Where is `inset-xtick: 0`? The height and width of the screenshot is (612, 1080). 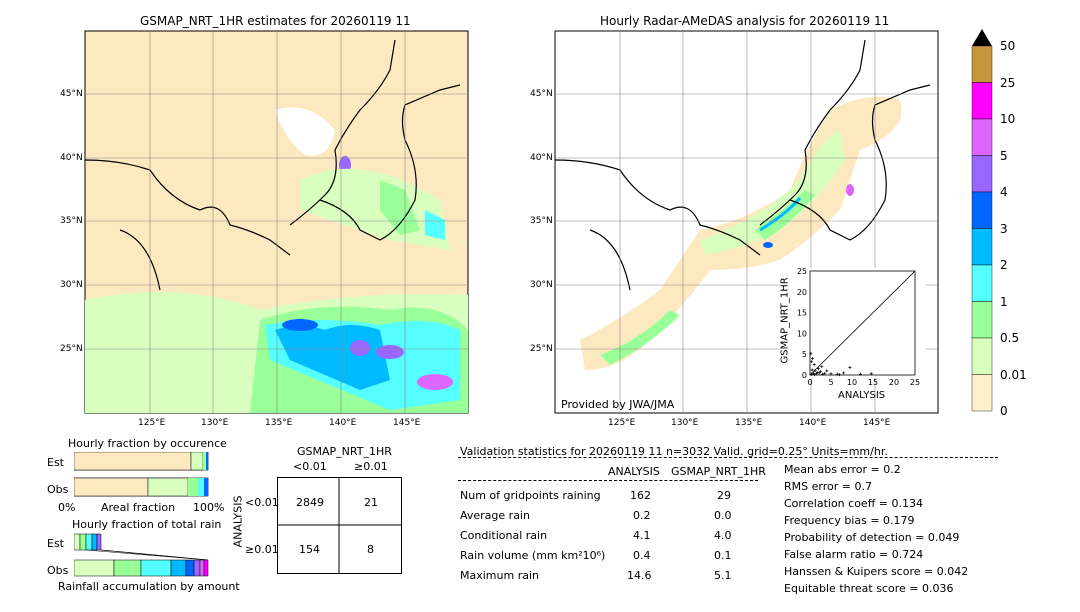 inset-xtick: 0 is located at coordinates (809, 382).